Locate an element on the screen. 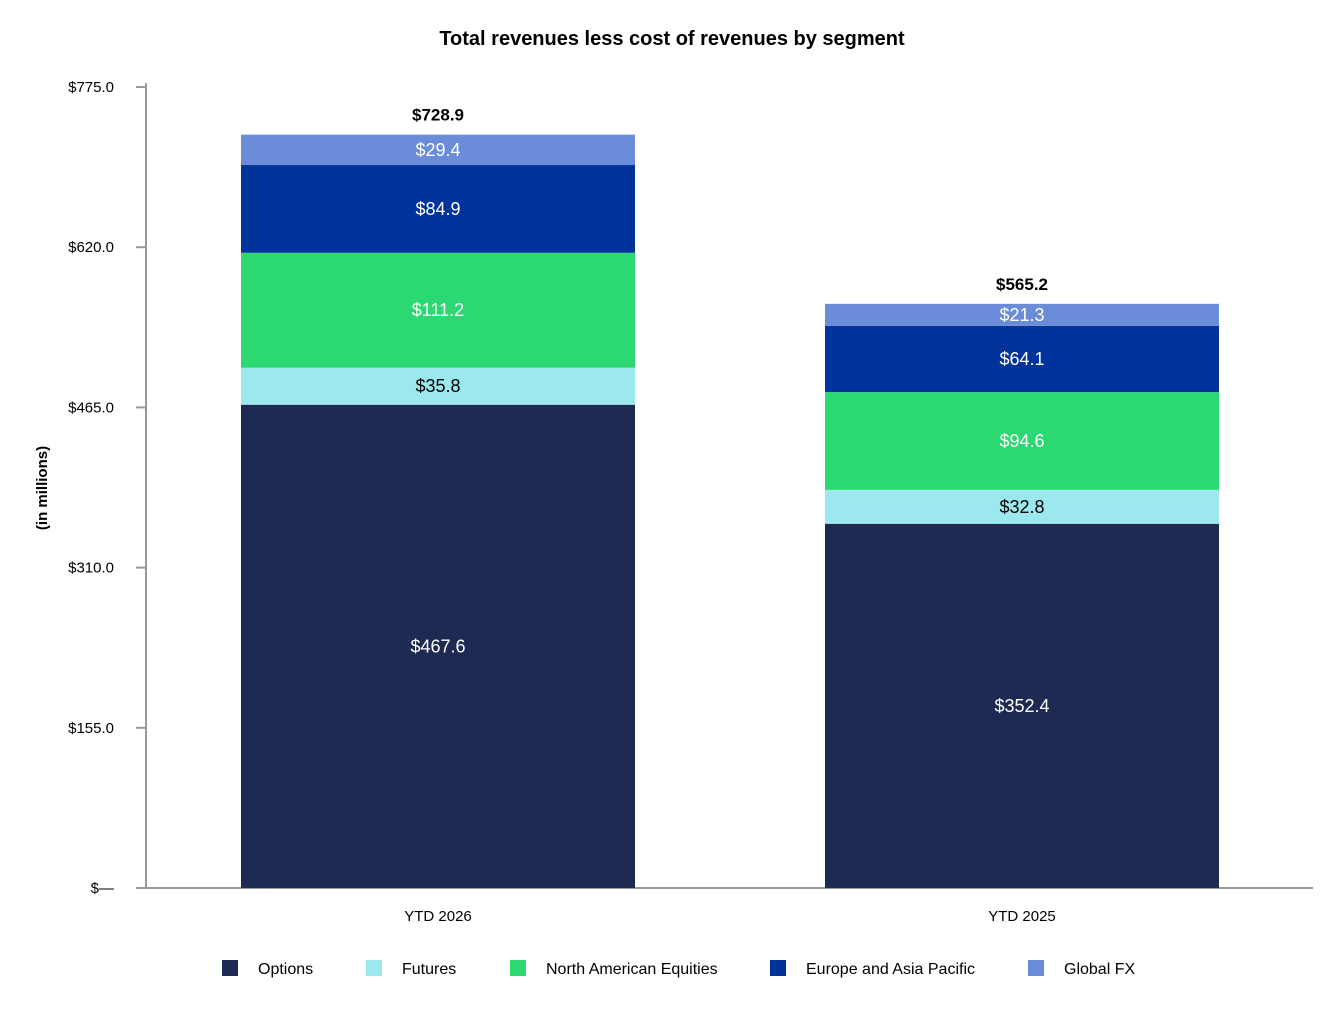 This screenshot has height=1016, width=1344. bar-segment-label: $94.6 is located at coordinates (1021, 441).